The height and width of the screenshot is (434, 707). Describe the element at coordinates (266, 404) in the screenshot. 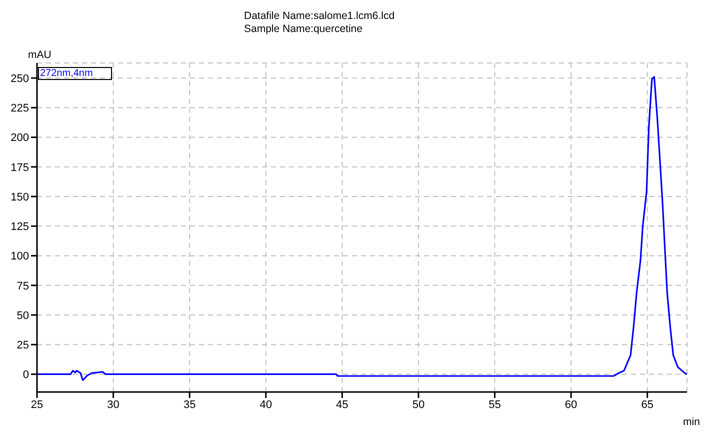

I see `x-tick-label: 40` at that location.